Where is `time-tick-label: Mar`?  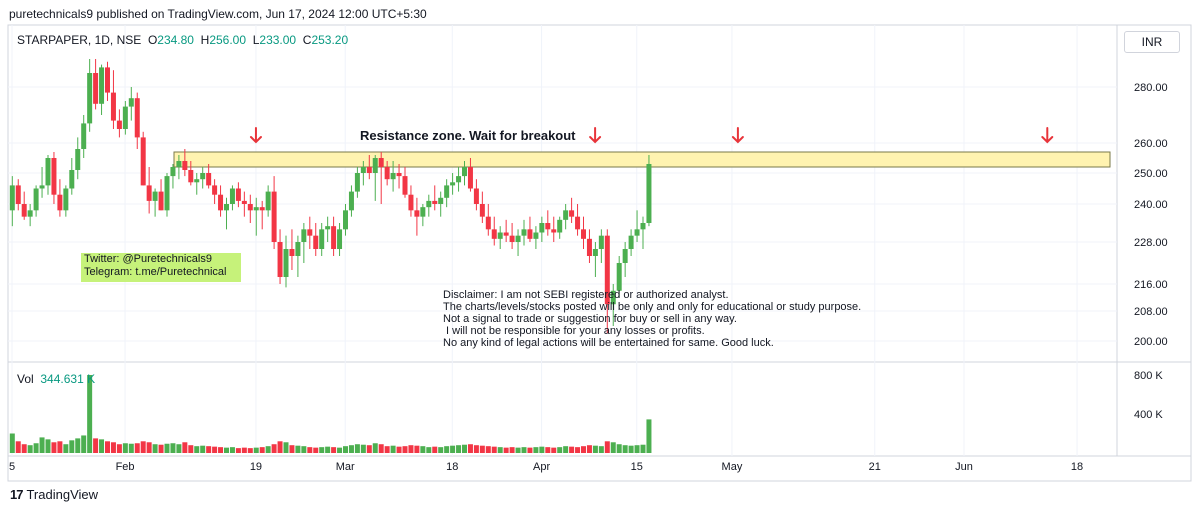
time-tick-label: Mar is located at coordinates (345, 467).